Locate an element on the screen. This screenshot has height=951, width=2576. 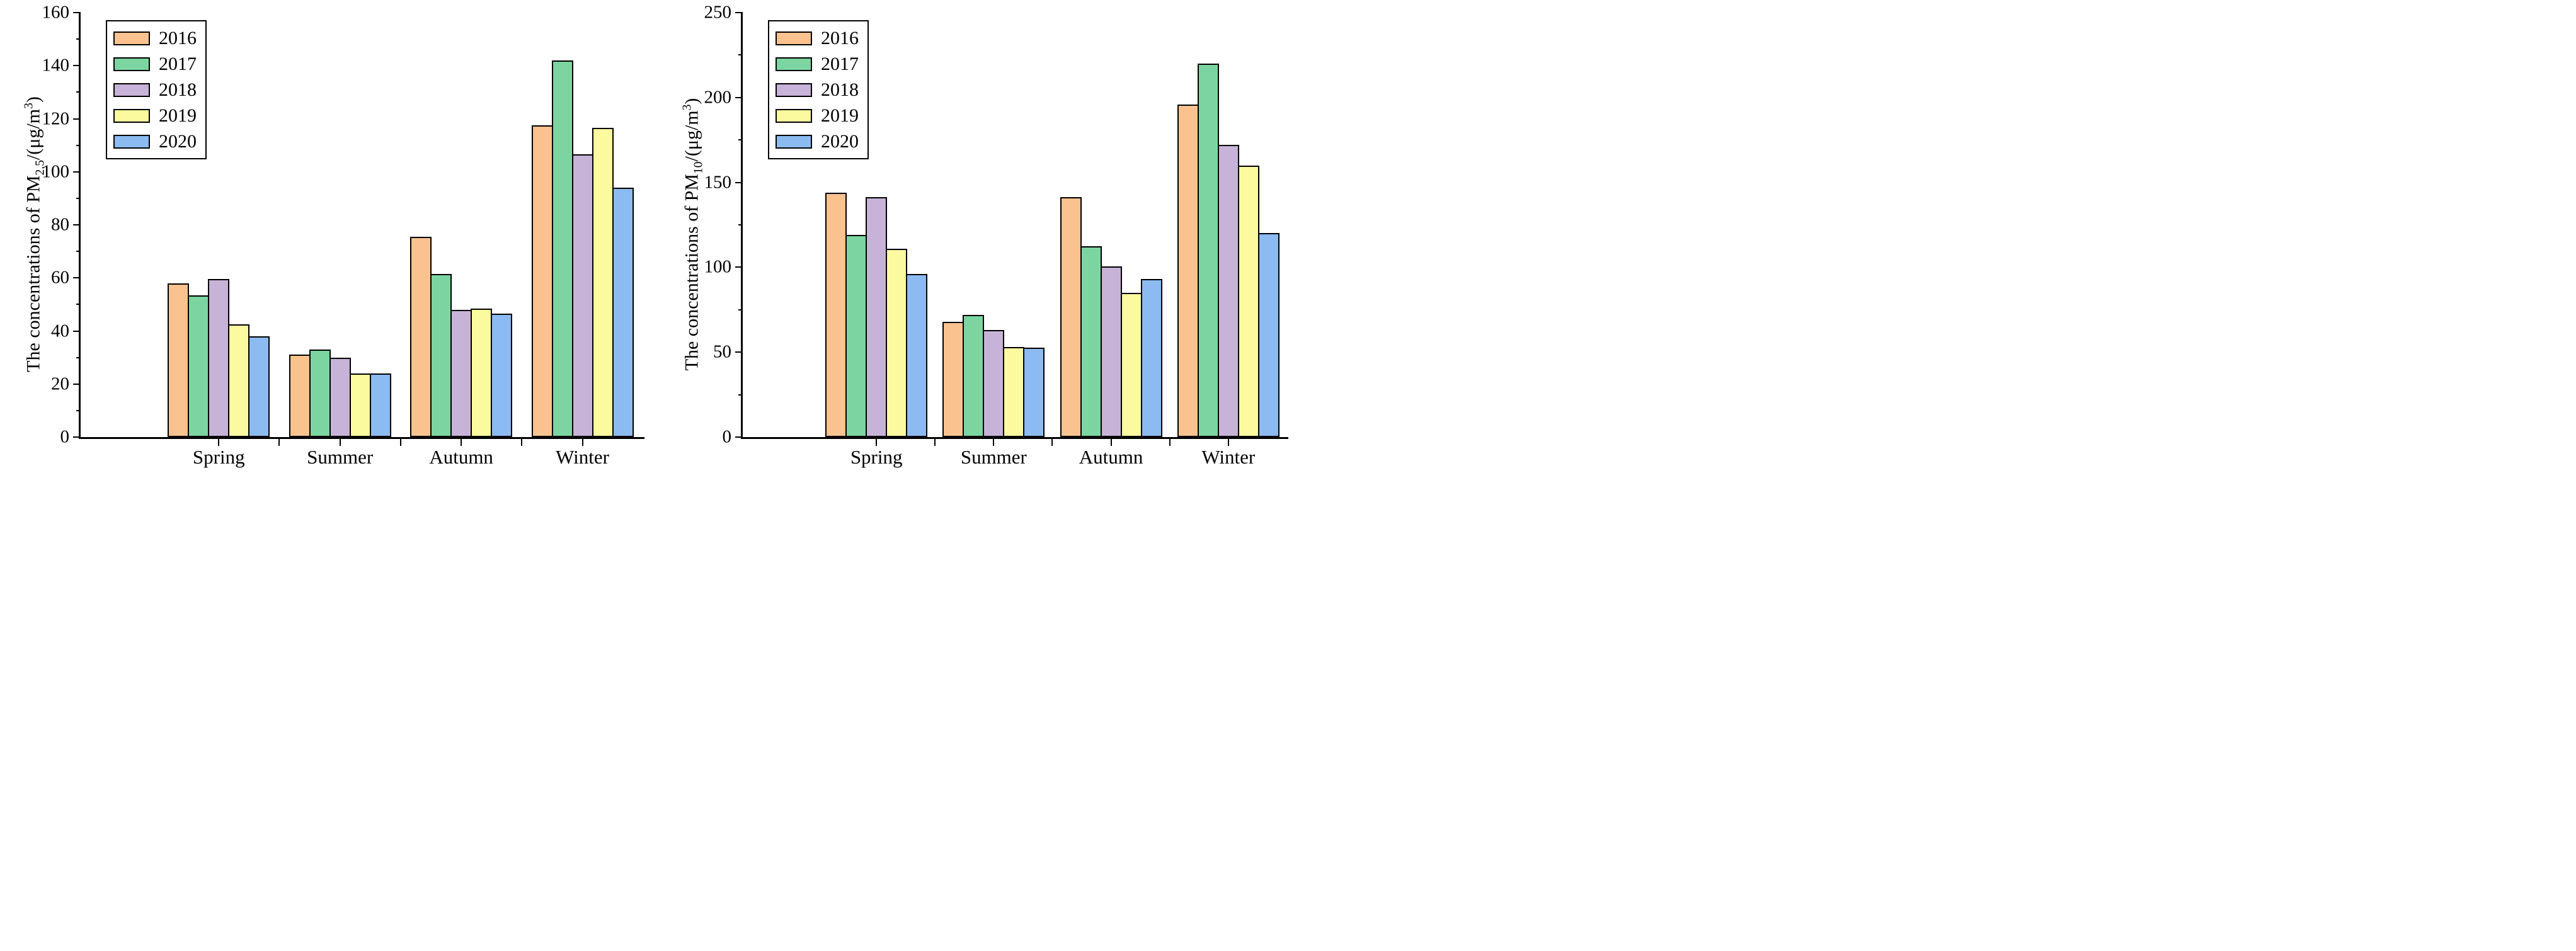
bar-autumn-2018 is located at coordinates (1111, 351).